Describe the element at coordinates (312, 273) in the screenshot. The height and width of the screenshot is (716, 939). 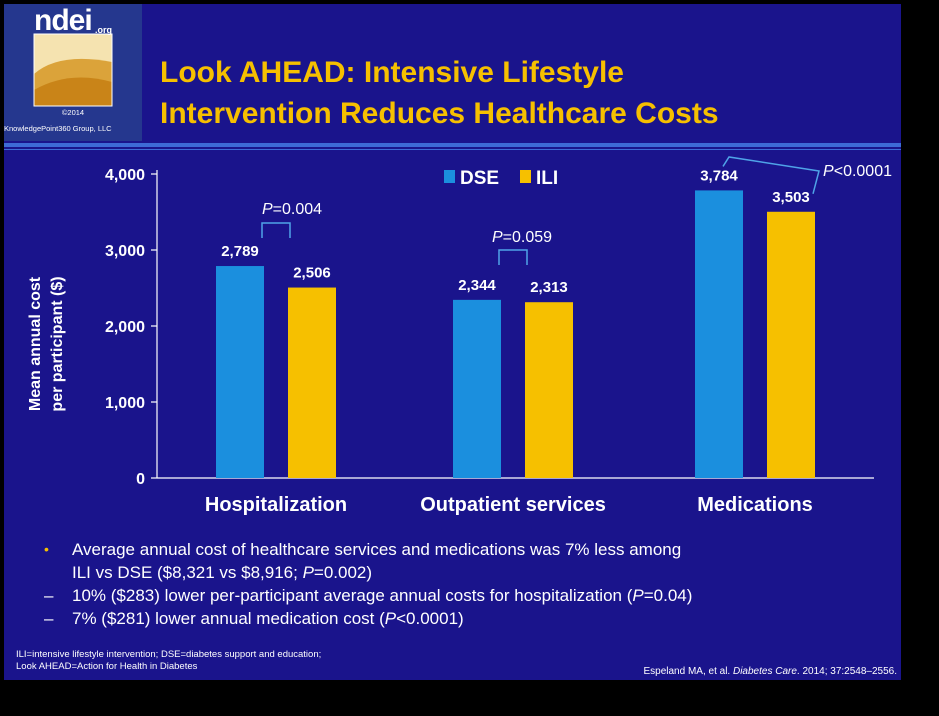
I see `data-label: 2,506` at that location.